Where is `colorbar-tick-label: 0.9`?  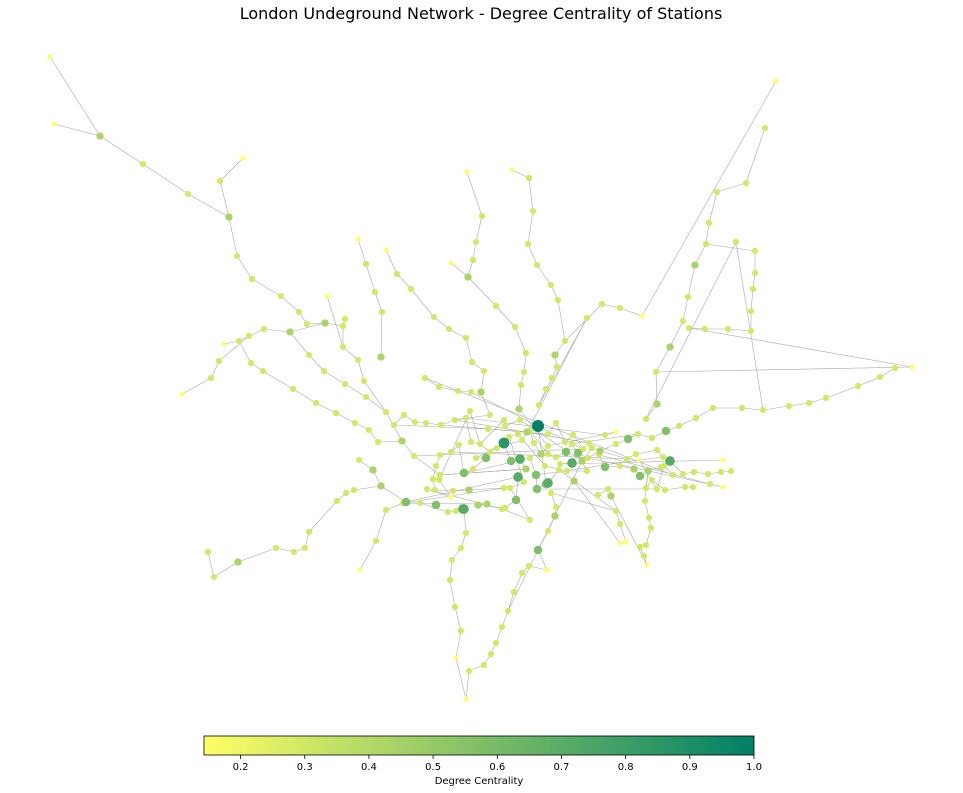 colorbar-tick-label: 0.9 is located at coordinates (690, 767).